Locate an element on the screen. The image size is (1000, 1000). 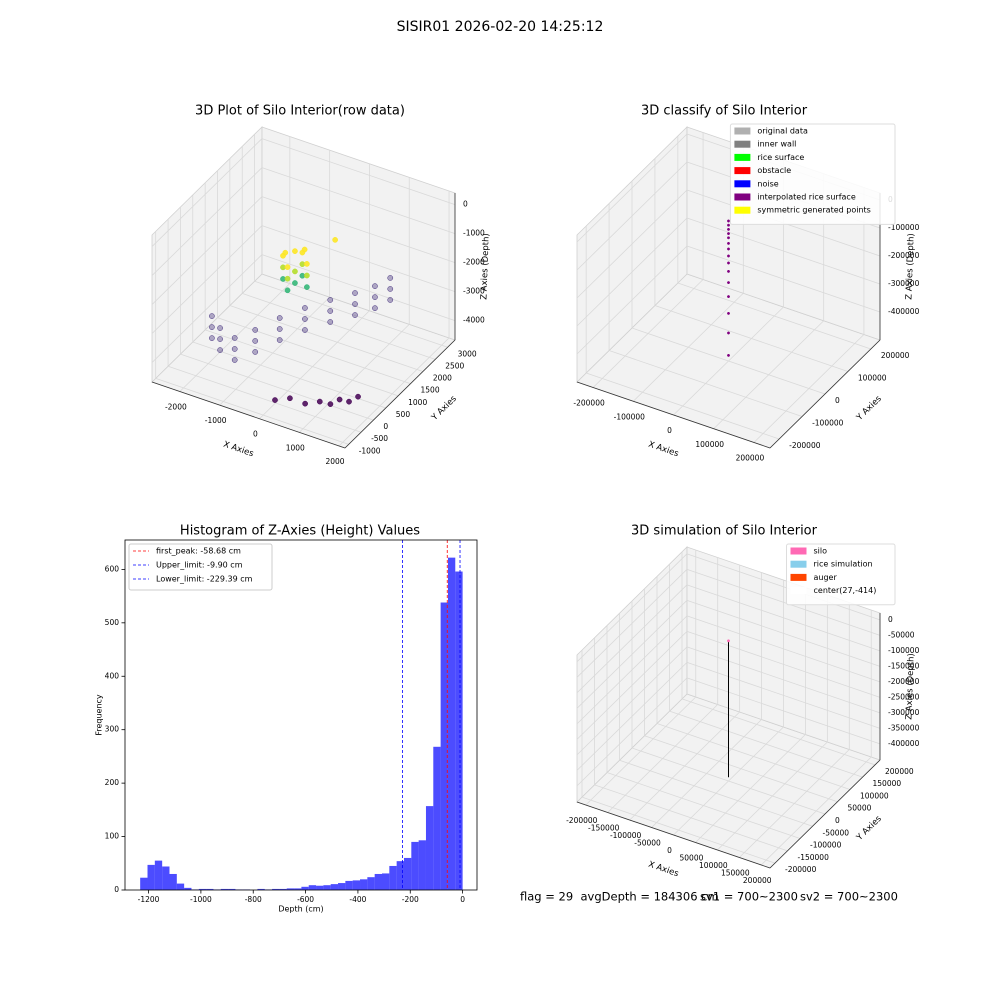
z-tick-label: -3000 is located at coordinates (474, 291).